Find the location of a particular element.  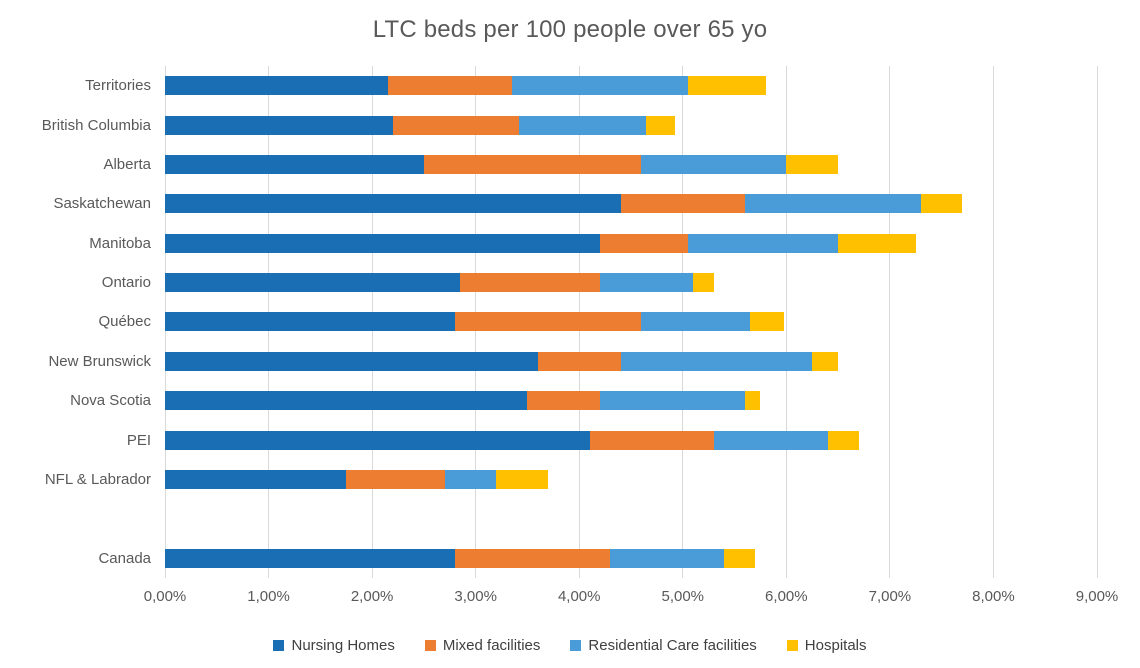

legend-label-nursing-homes: Nursing Homes is located at coordinates (343, 645).